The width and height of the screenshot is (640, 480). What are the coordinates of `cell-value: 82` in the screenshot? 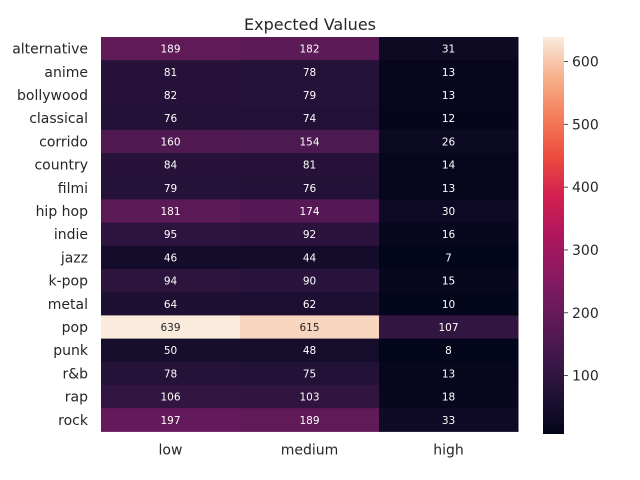 It's located at (170, 96).